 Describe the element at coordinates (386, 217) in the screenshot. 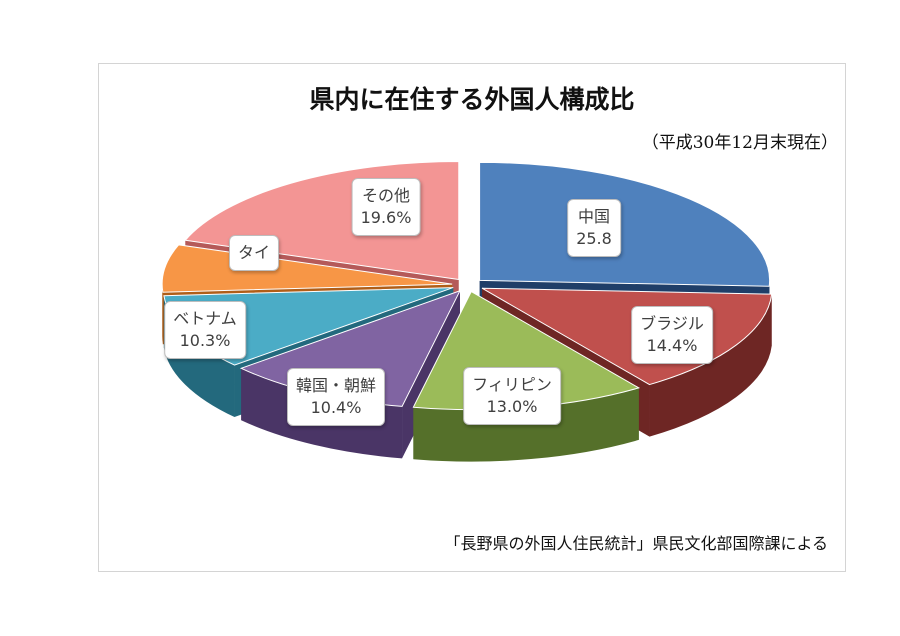

I see `slice-value-6: 19.6%` at that location.